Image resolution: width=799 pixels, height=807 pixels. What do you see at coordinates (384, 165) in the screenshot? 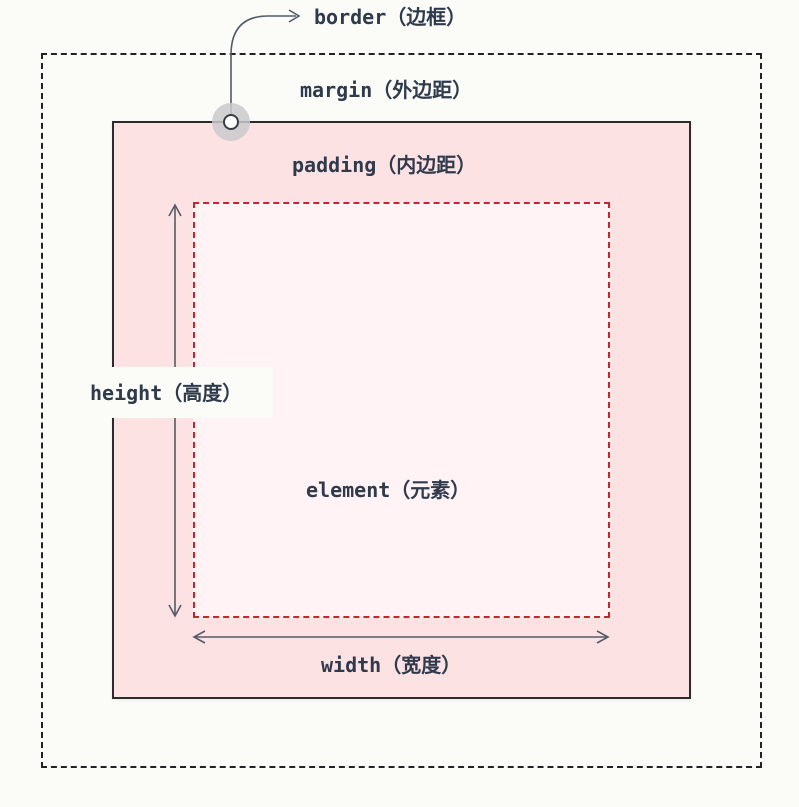
I see `padding-label: padding（内边距）` at bounding box center [384, 165].